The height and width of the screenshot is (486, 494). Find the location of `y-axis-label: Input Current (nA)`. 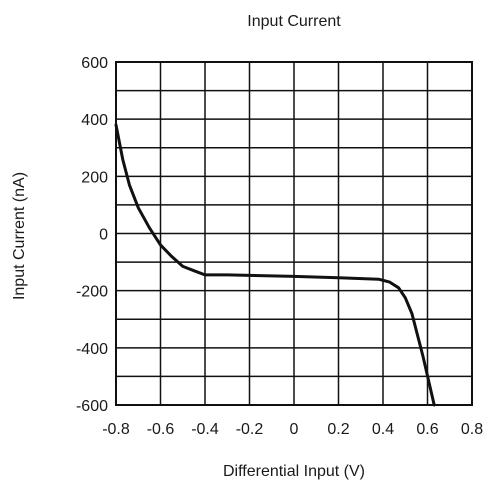

y-axis-label: Input Current (nA) is located at coordinates (19, 236).